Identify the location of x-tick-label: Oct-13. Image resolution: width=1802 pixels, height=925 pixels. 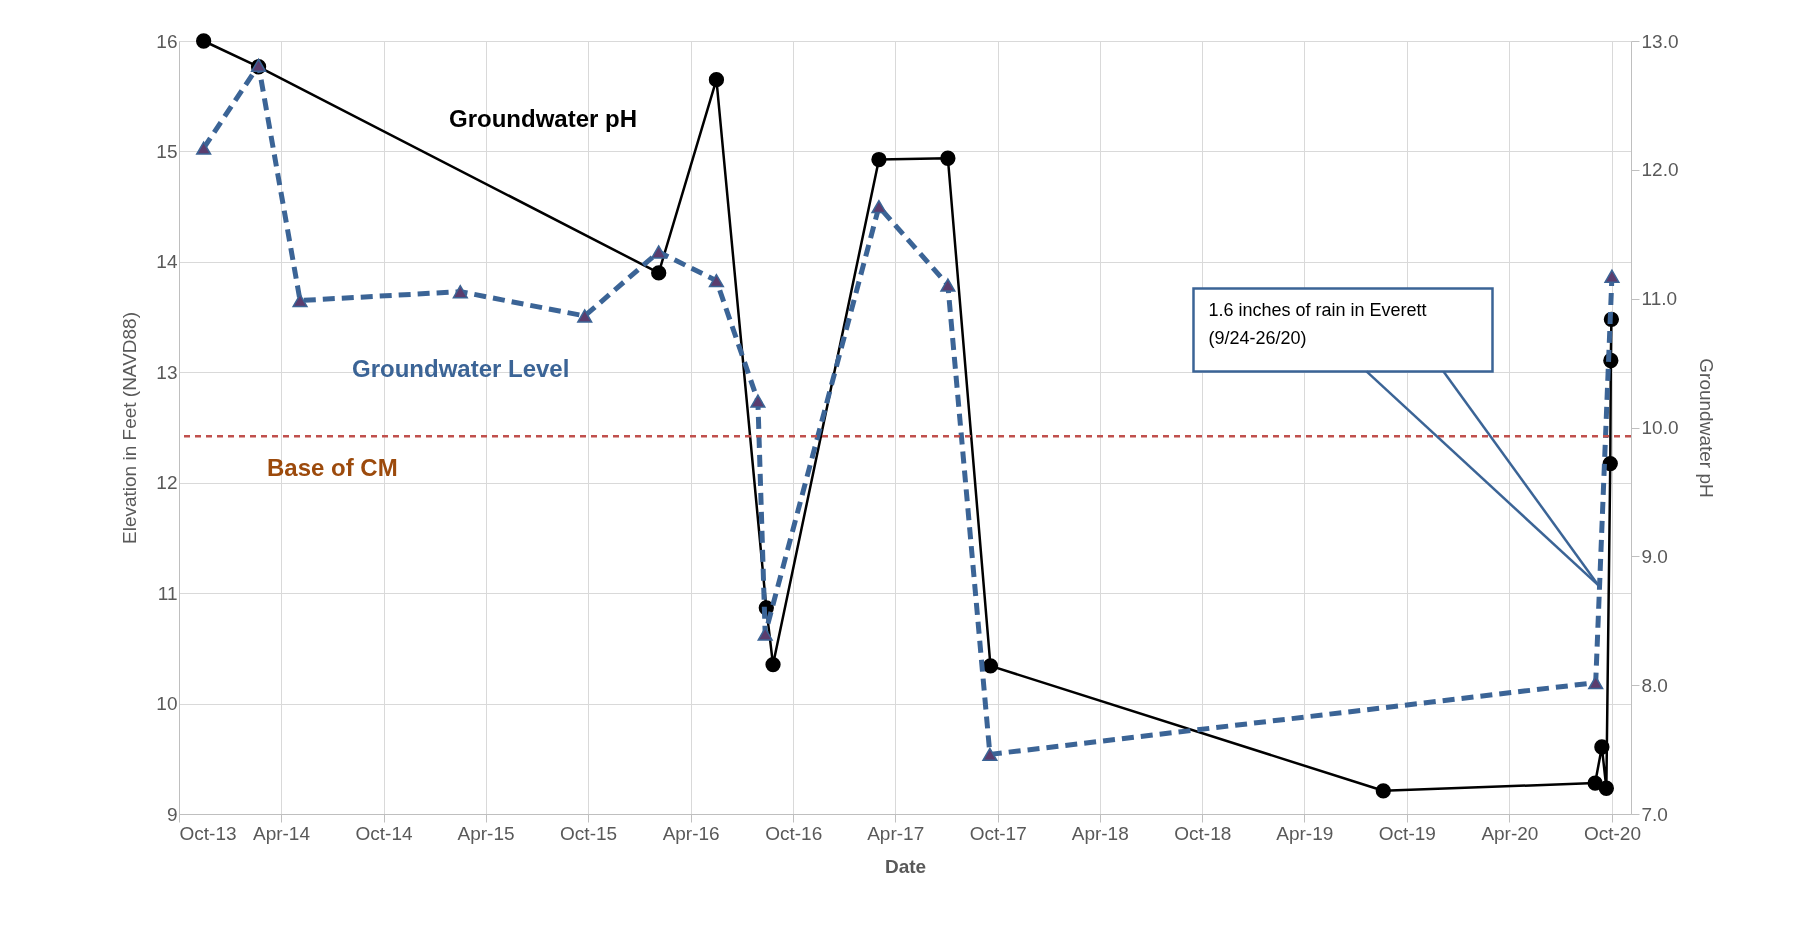
(208, 833).